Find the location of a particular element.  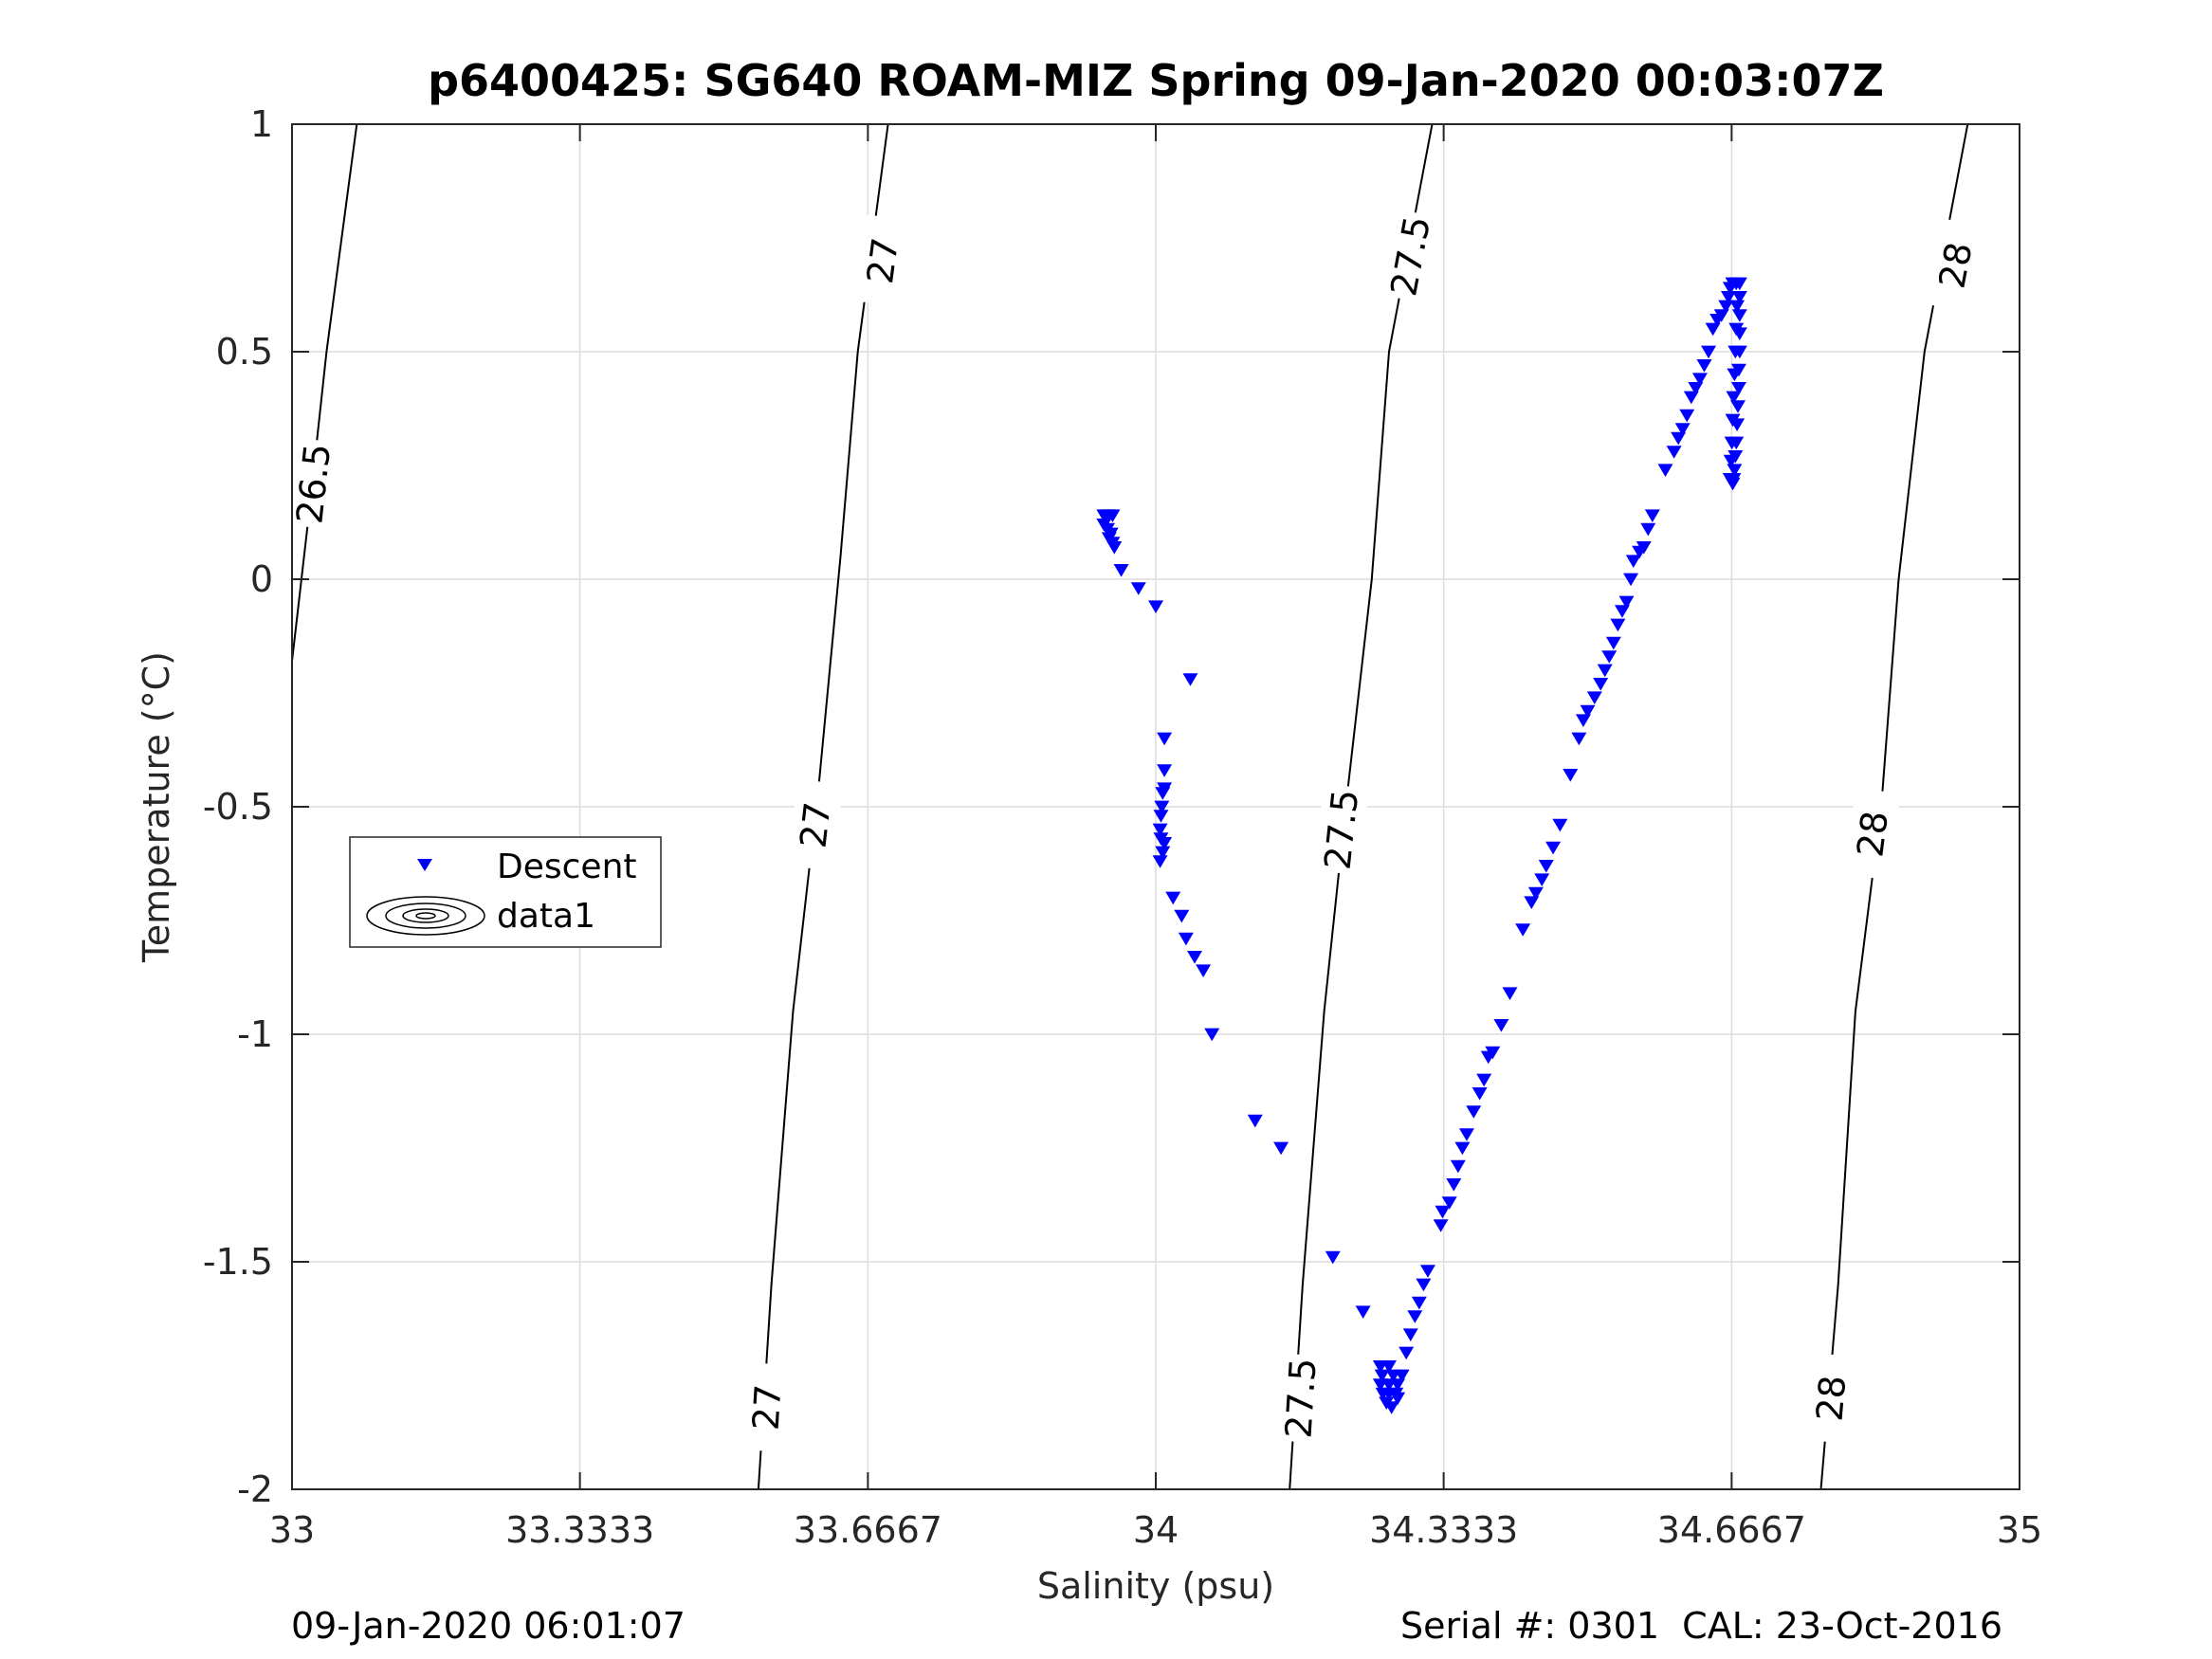

footer-serial-cal: Serial #: 0301 CAL: 23-Oct-2016 is located at coordinates (1701, 1626).